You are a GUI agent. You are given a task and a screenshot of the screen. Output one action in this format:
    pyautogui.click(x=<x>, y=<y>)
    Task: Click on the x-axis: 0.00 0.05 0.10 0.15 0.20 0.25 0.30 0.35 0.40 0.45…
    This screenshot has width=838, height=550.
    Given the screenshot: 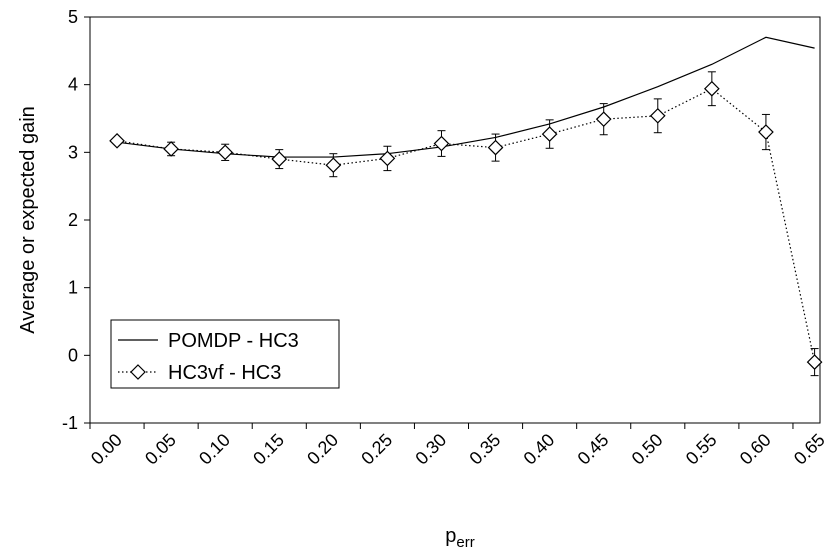 What is the action you would take?
    pyautogui.click(x=458, y=446)
    